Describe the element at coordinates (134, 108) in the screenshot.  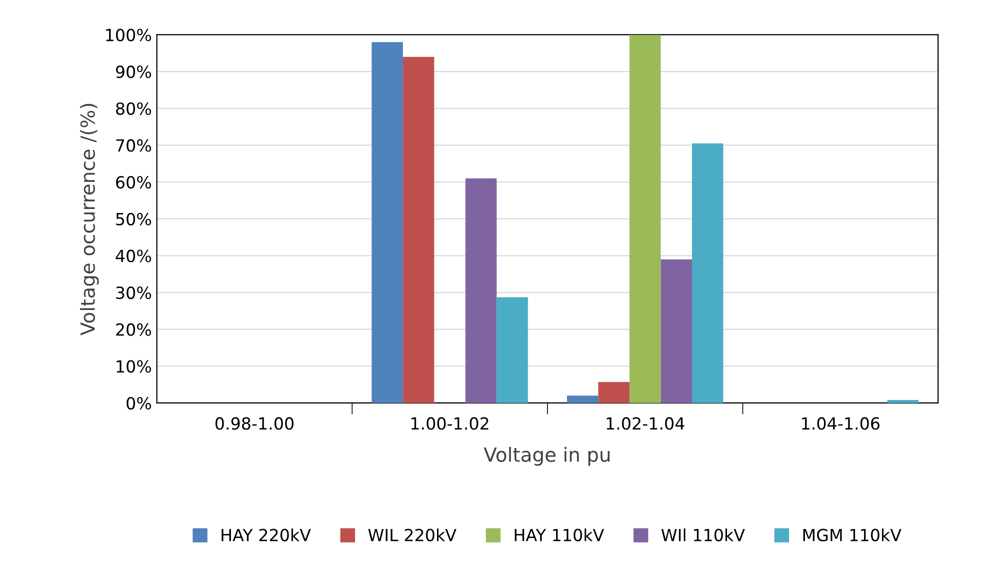
I see `y-tick-label: 80%` at that location.